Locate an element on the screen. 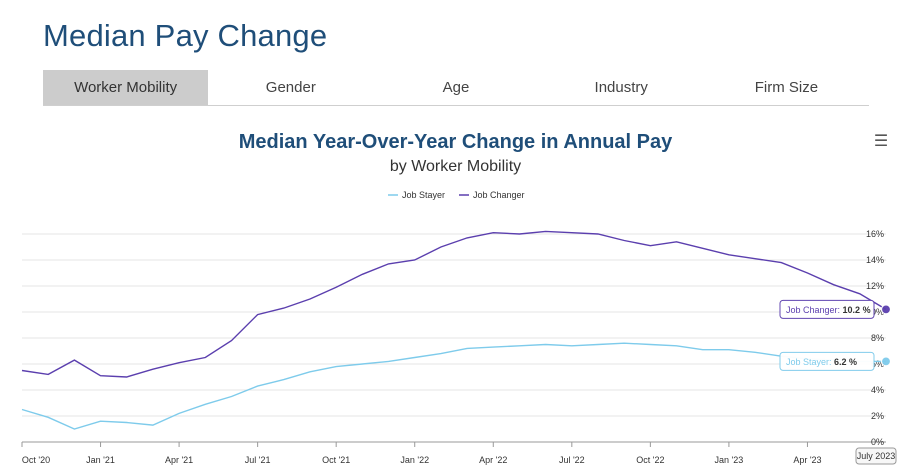 The image size is (911, 474). legend-label: Job Stayer is located at coordinates (423, 195).